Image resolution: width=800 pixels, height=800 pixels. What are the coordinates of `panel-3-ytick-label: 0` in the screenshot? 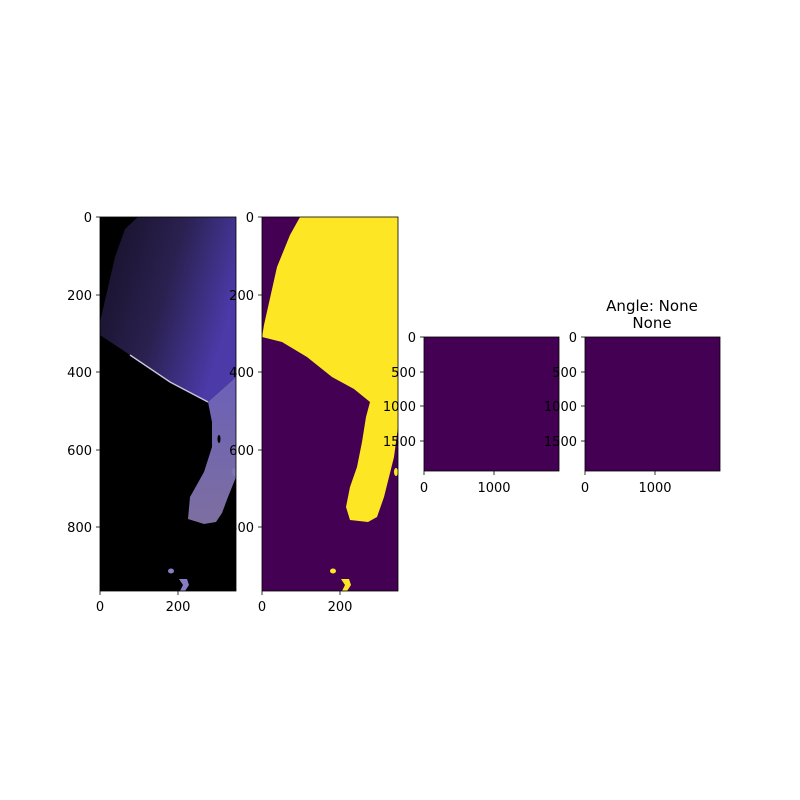 It's located at (412, 338).